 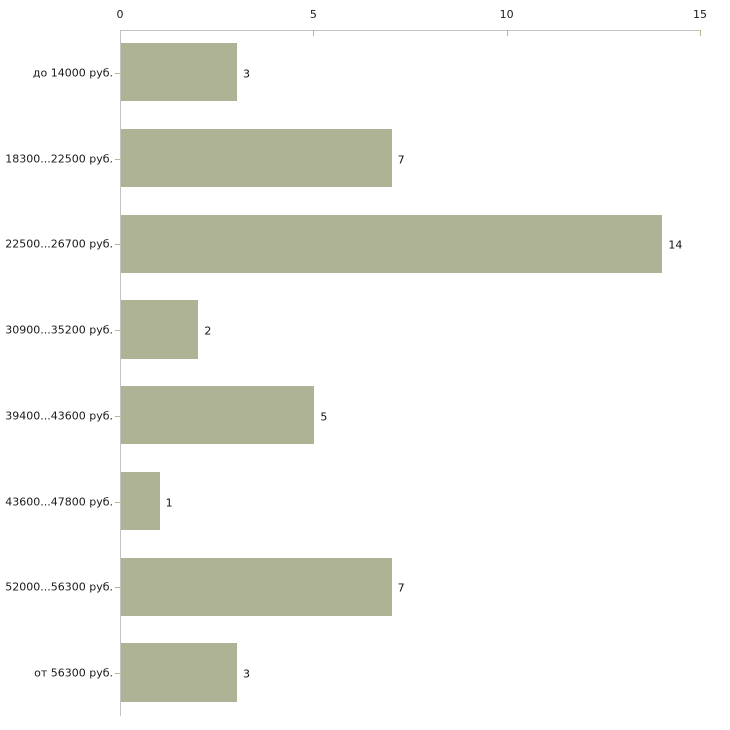 What do you see at coordinates (410, 331) in the screenshot?
I see `bar-band: 2` at bounding box center [410, 331].